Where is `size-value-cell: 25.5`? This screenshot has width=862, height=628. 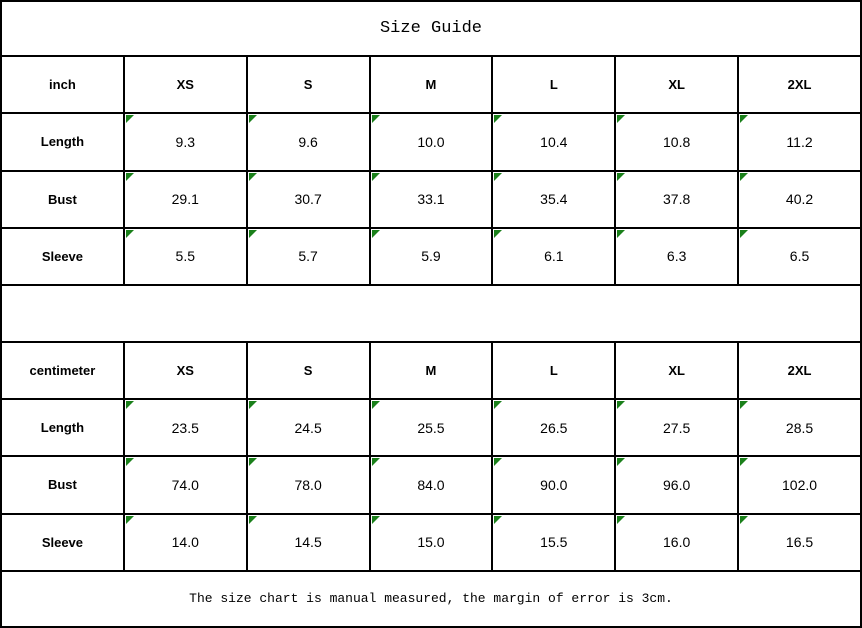
size-value-cell: 25.5 is located at coordinates (431, 428).